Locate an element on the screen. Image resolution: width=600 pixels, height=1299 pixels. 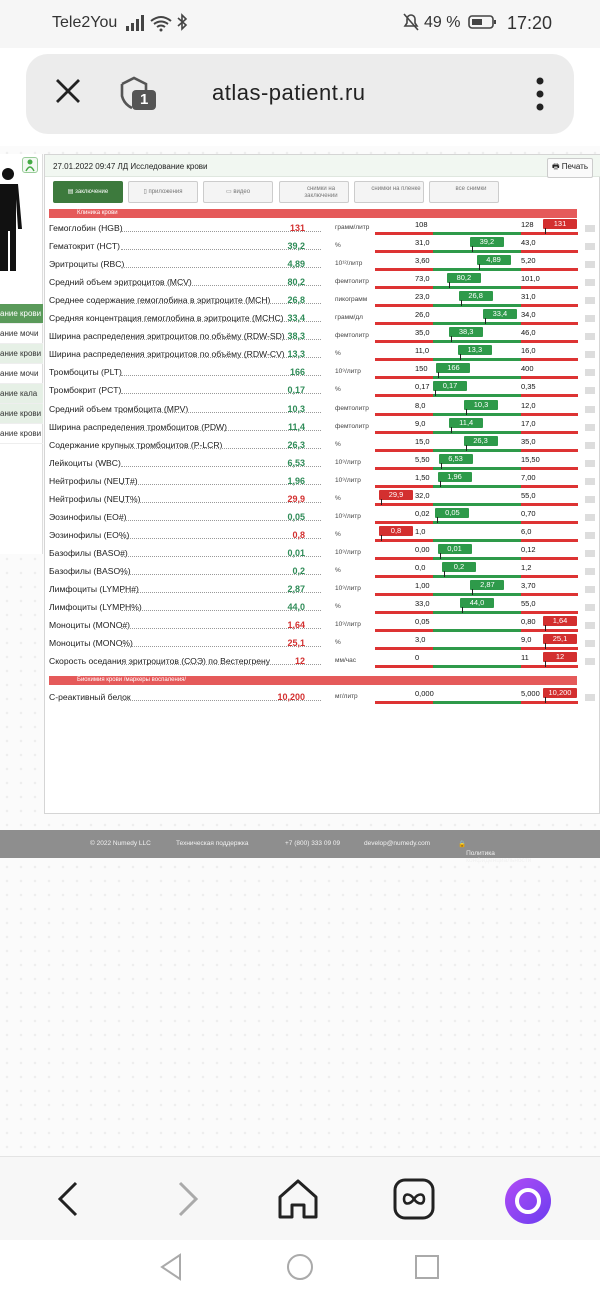
range-high: 35,0 is located at coordinates (528, 441).